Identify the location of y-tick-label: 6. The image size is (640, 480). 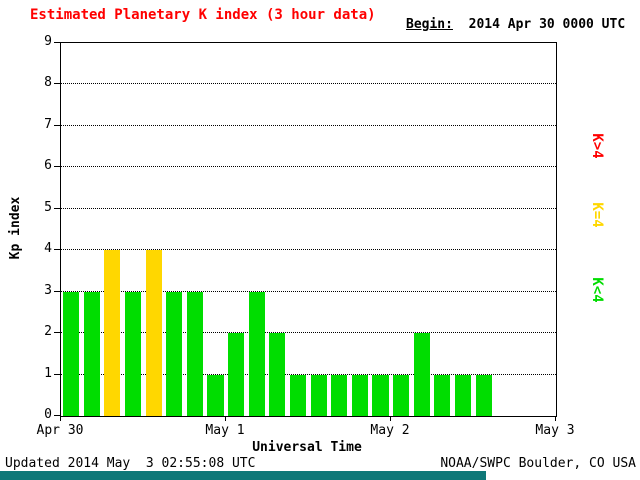
(48, 166).